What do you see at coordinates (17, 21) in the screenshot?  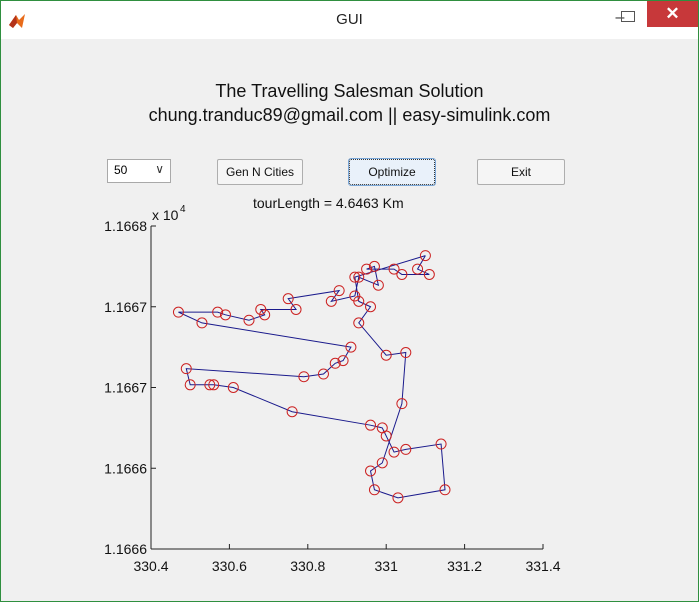 I see `matlab-icon` at bounding box center [17, 21].